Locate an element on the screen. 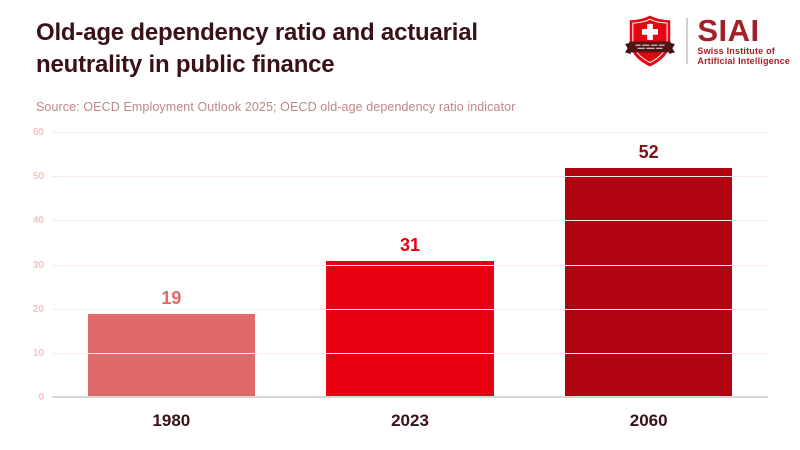 The height and width of the screenshot is (450, 800). y-tick-label-60: 60 is located at coordinates (38, 132).